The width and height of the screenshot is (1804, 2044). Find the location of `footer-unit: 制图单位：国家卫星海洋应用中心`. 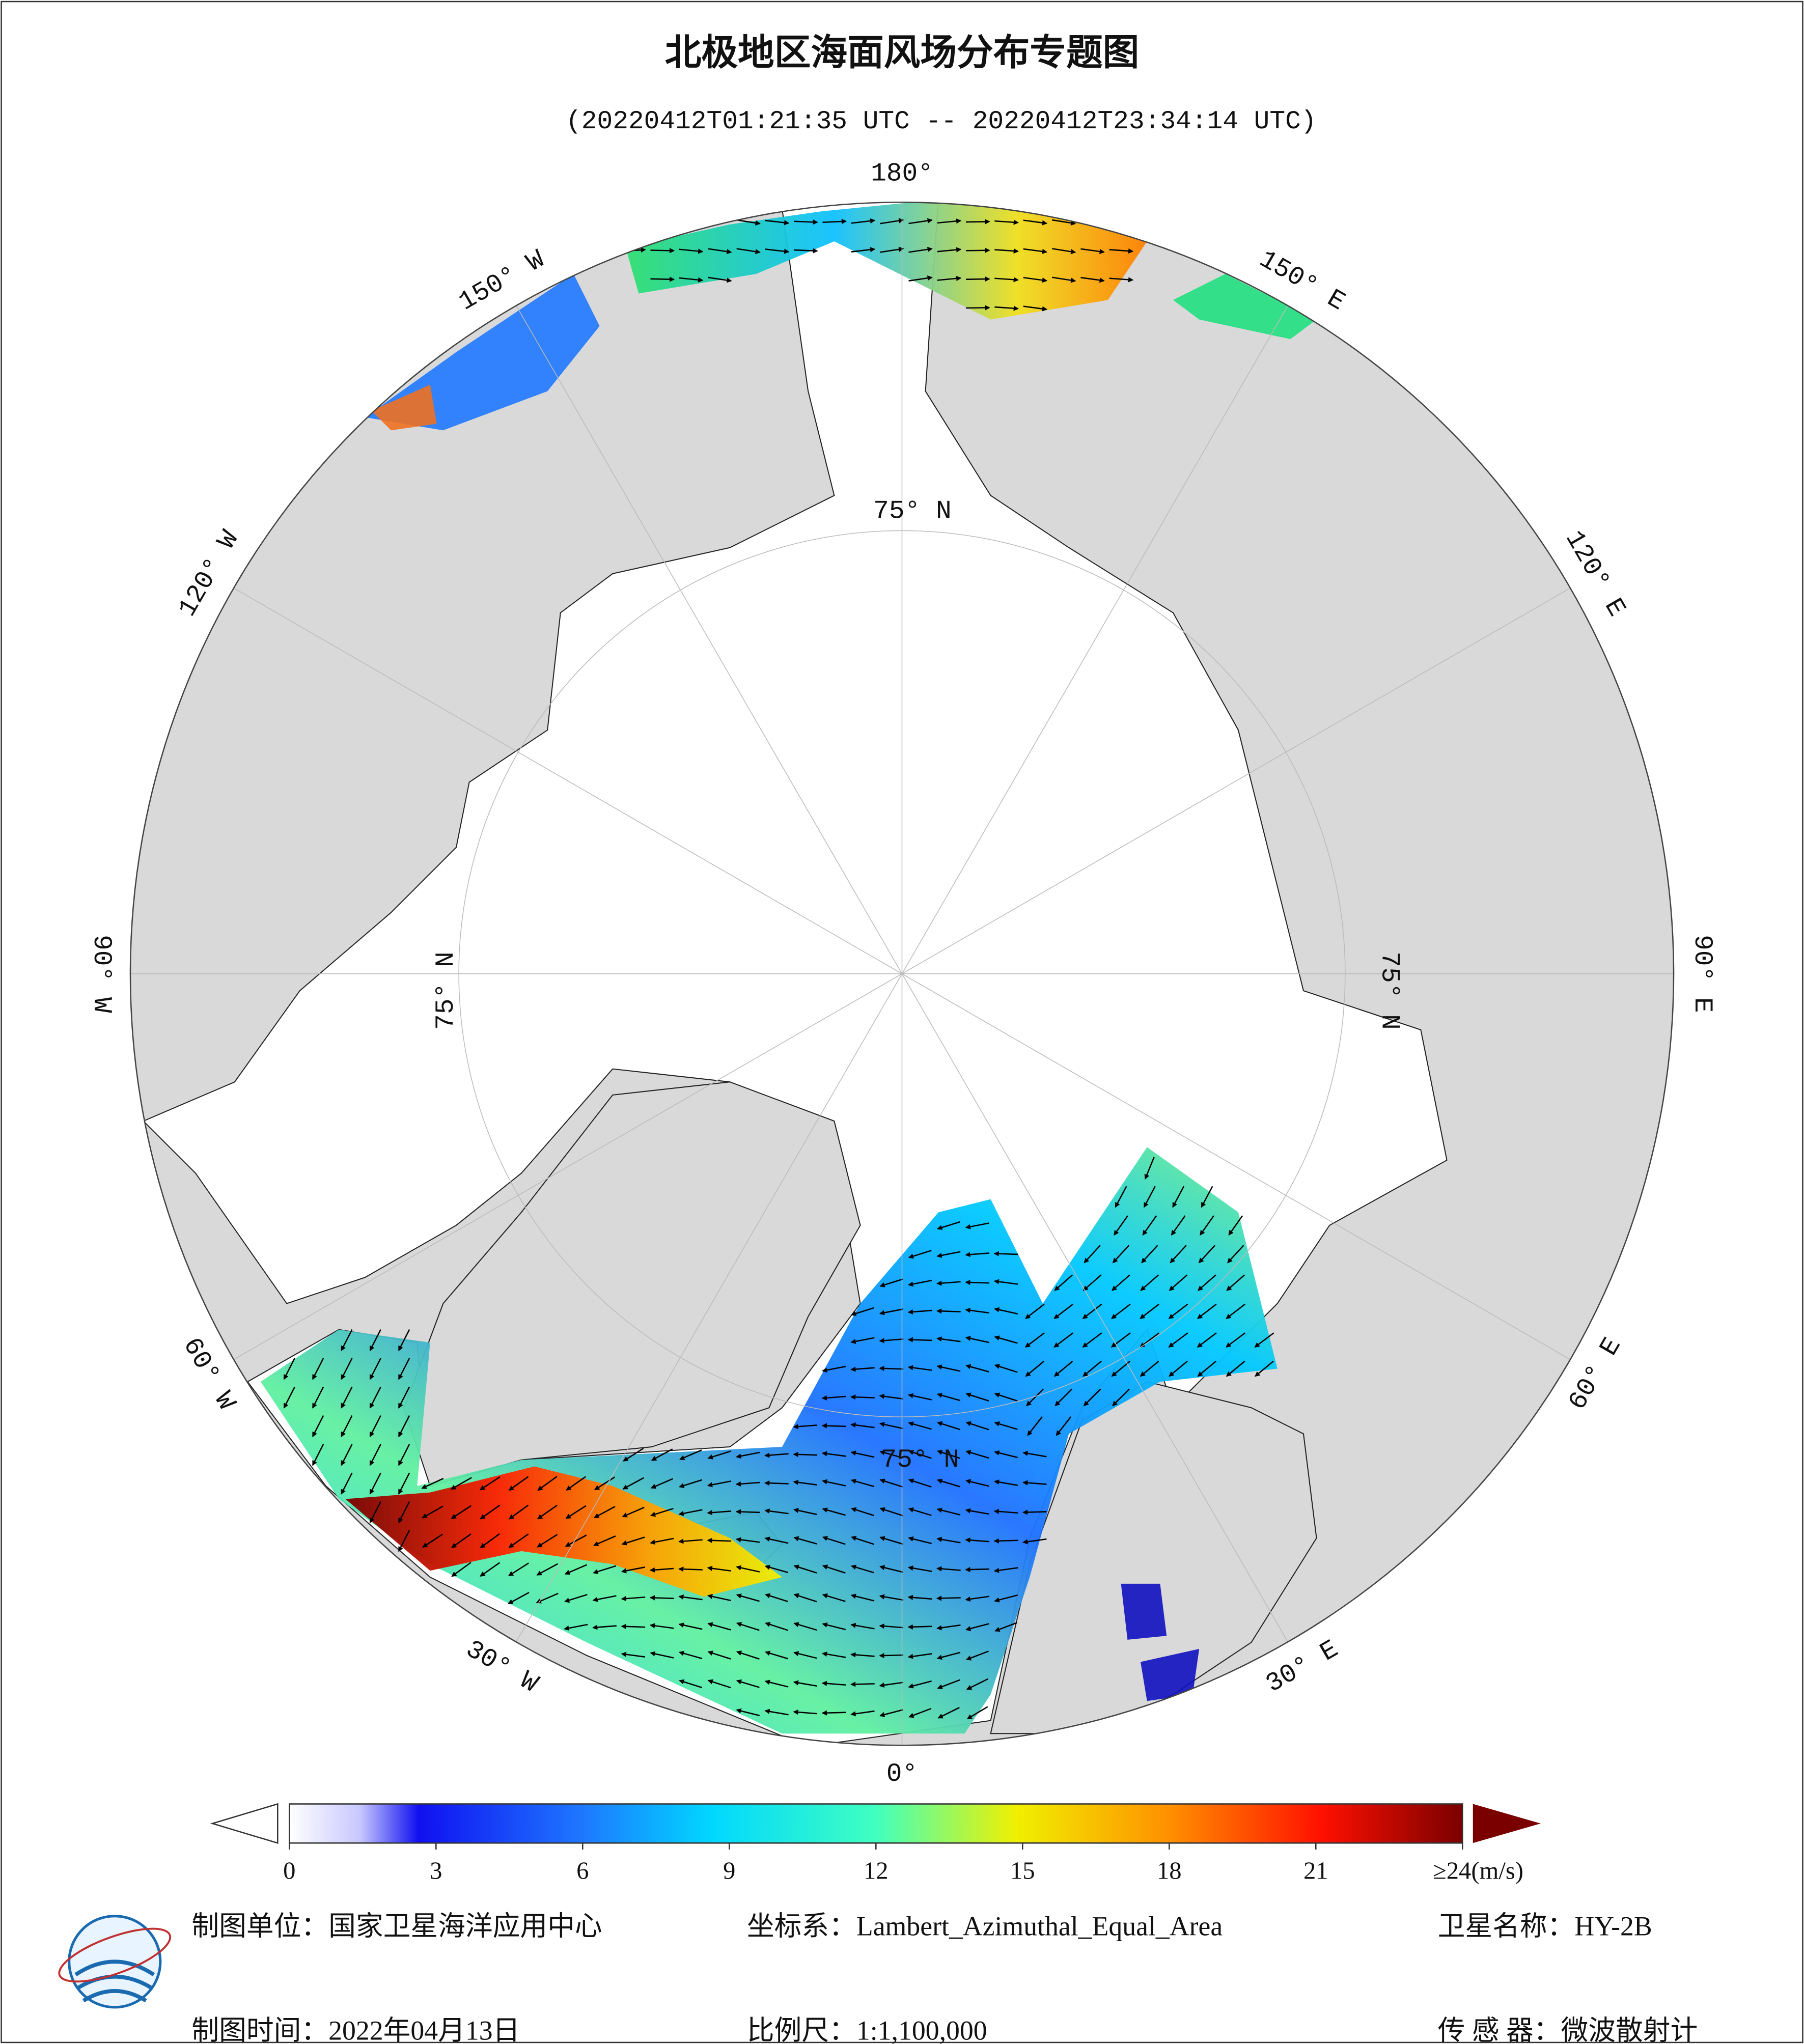

footer-unit: 制图单位：国家卫星海洋应用中心 is located at coordinates (396, 1926).